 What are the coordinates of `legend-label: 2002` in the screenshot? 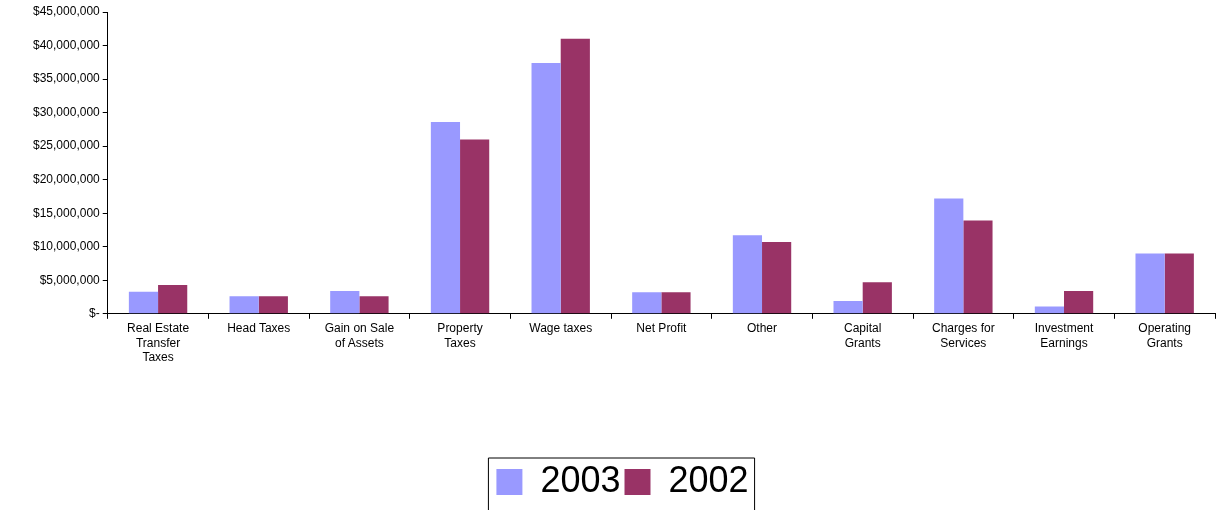 It's located at (708, 479).